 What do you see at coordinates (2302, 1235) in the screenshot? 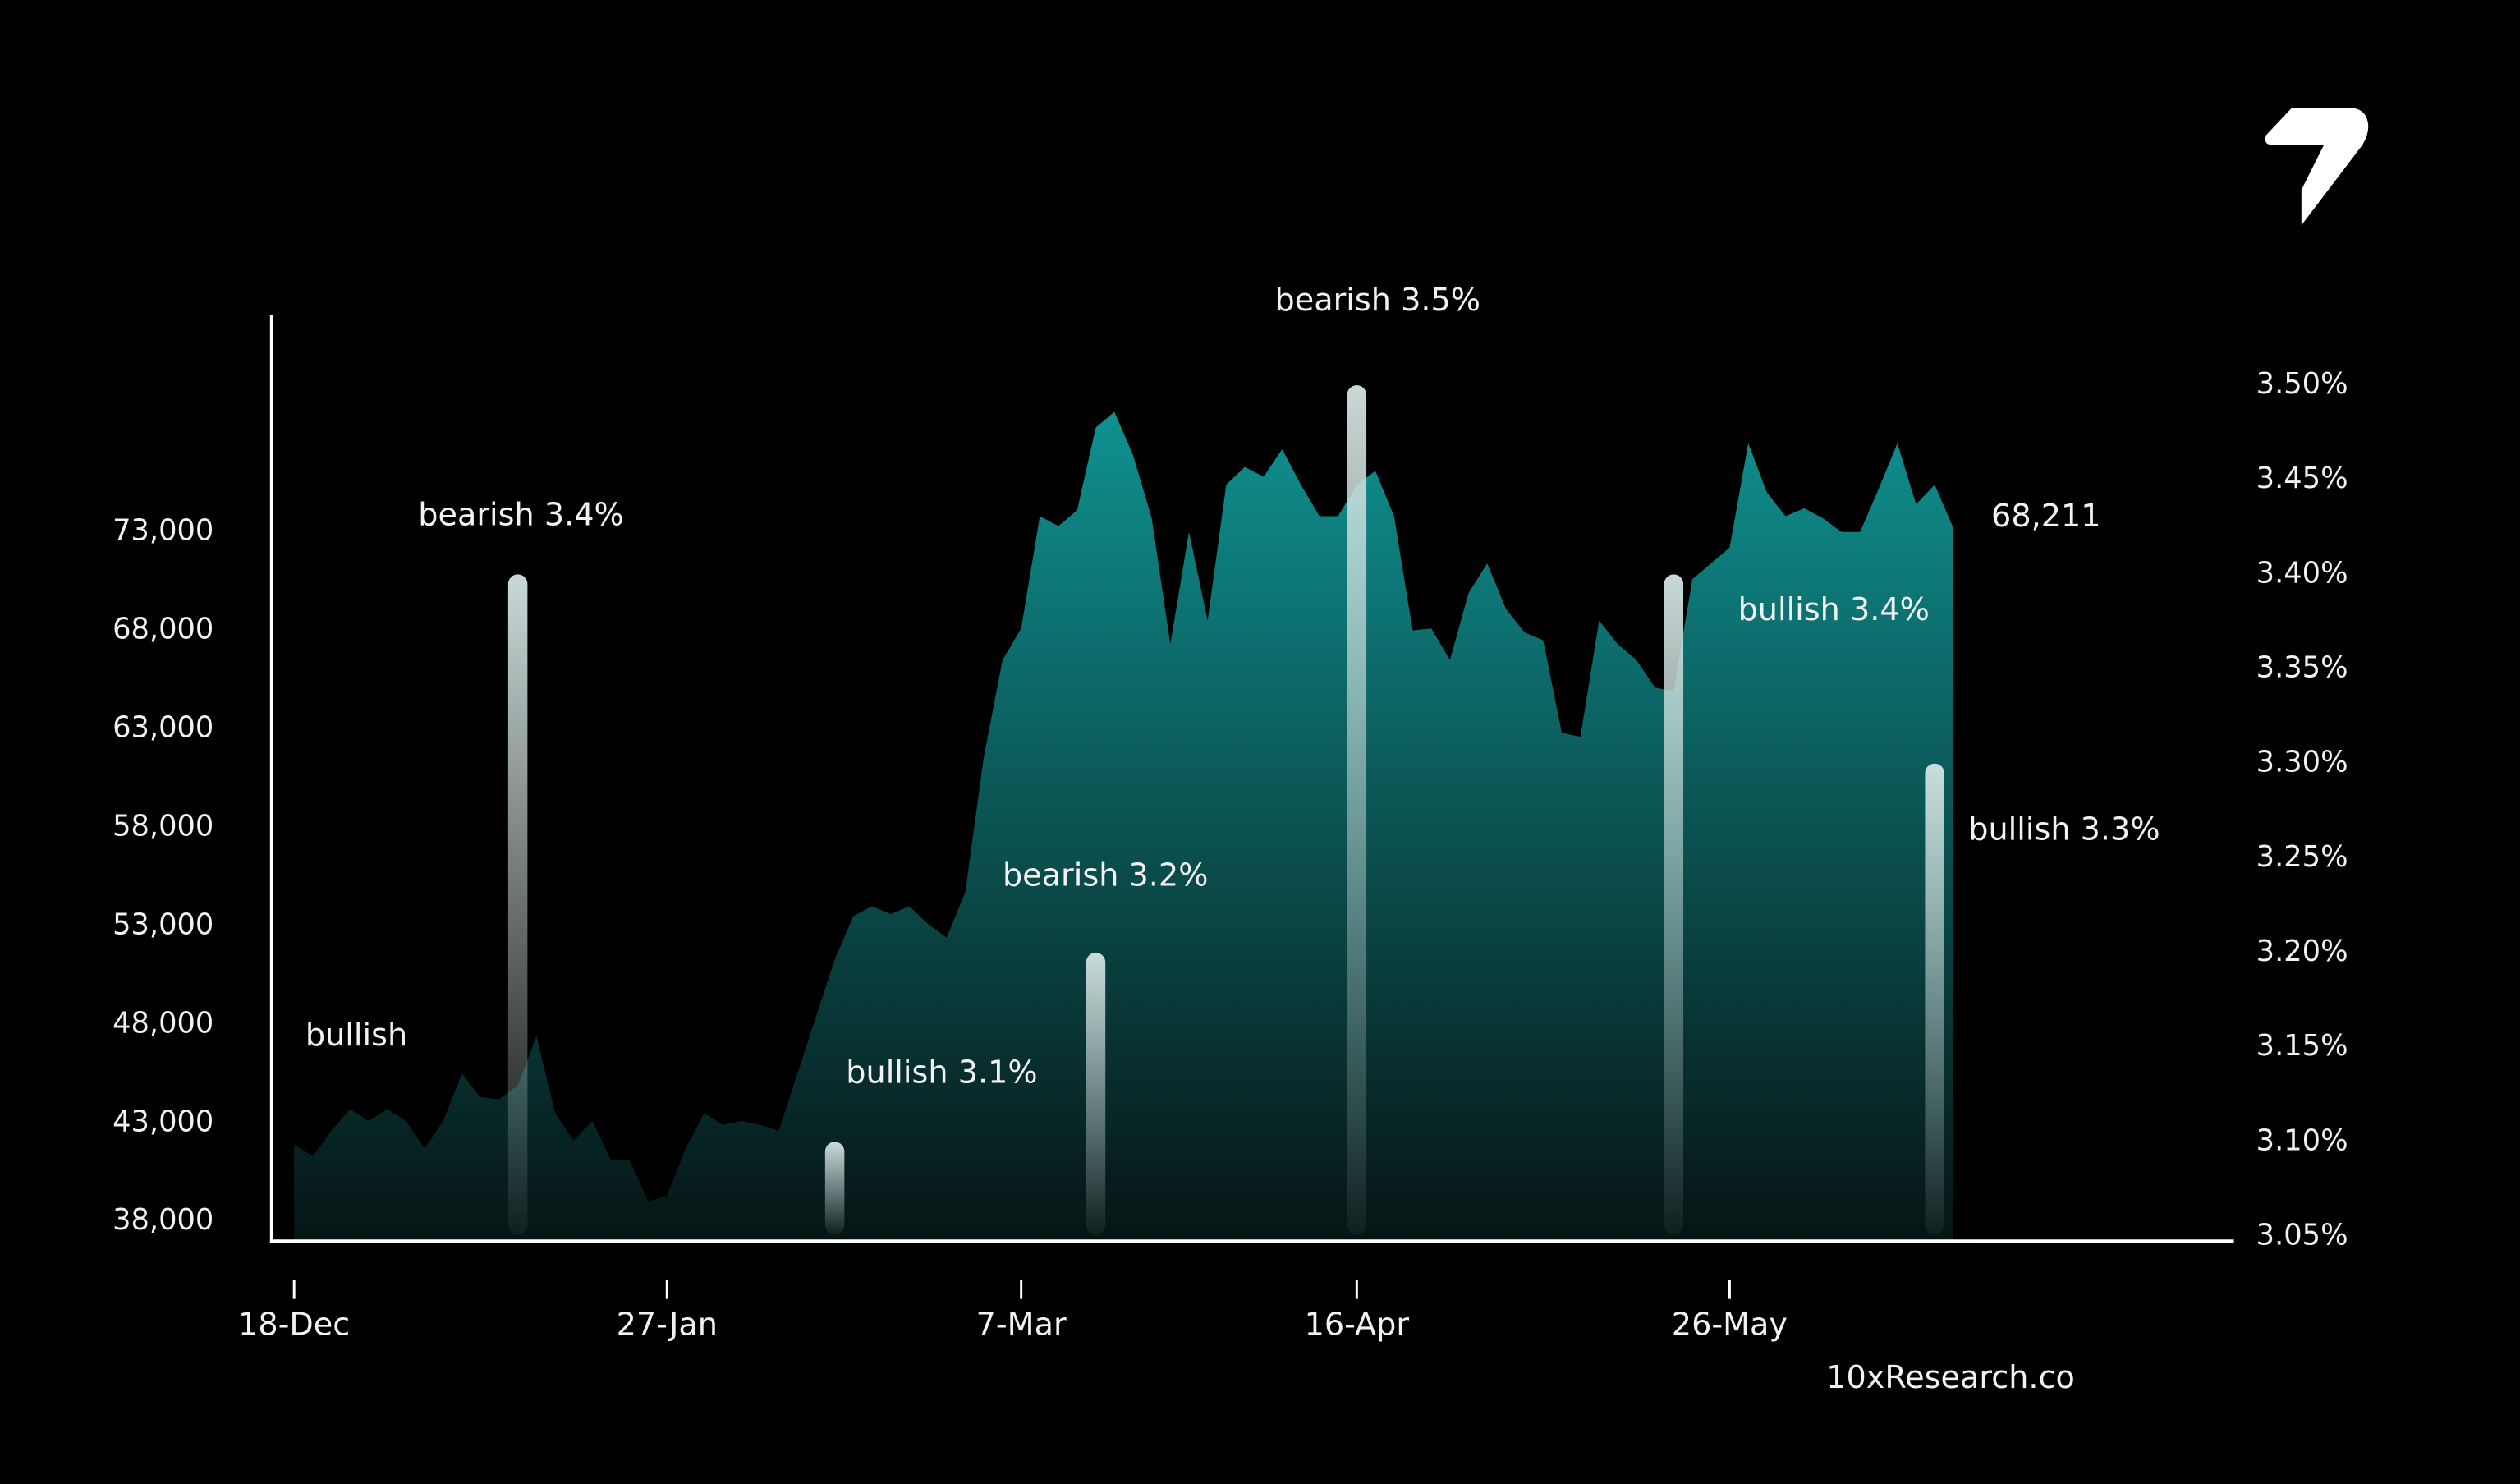
I see `y2-tick-label: 3.05%` at bounding box center [2302, 1235].